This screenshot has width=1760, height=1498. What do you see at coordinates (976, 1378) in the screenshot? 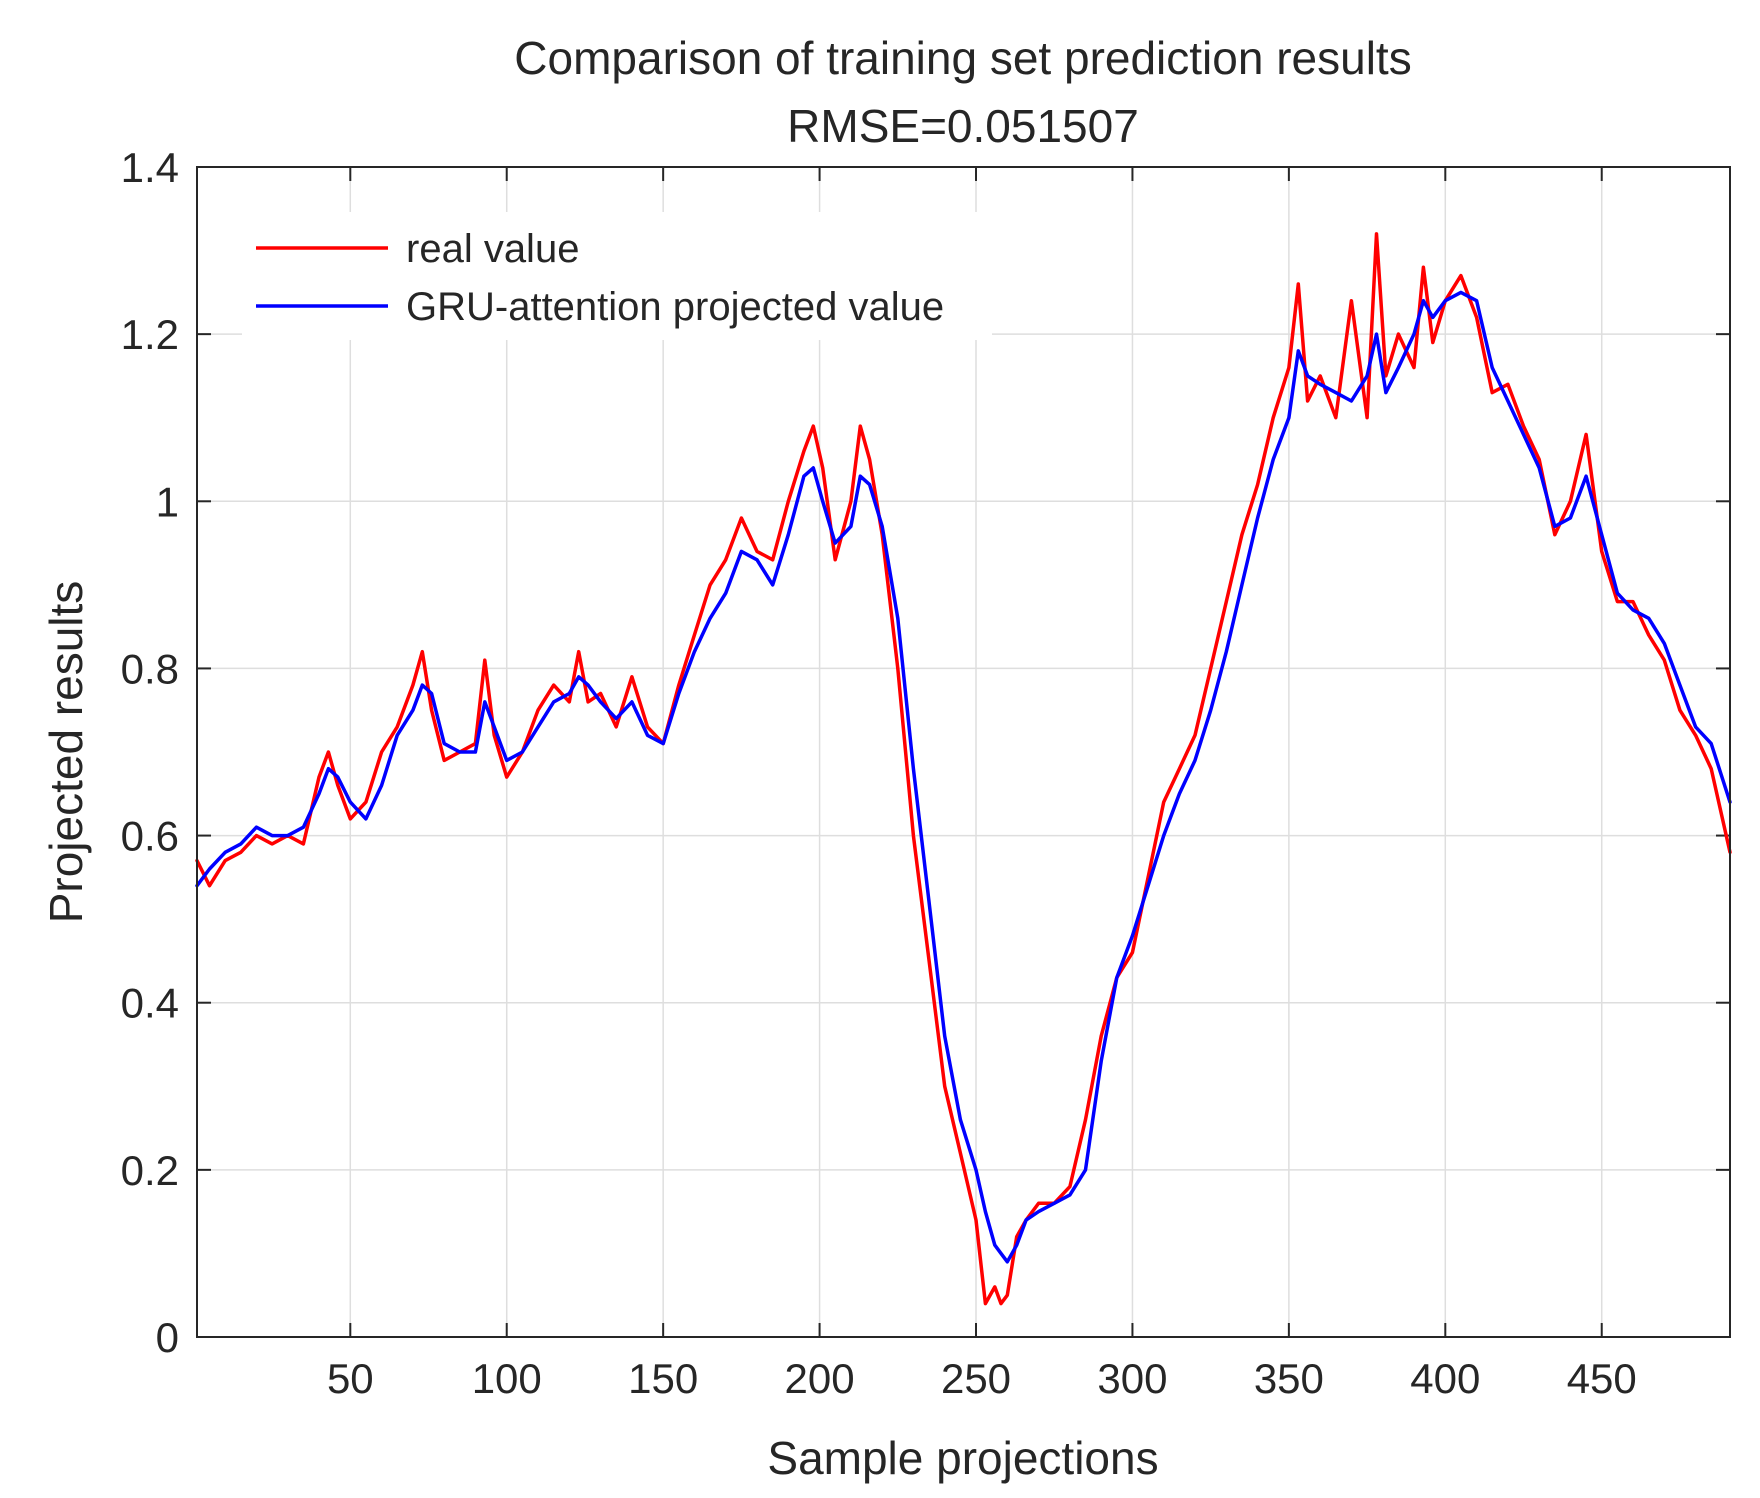
I see `x-tick-label: 250` at bounding box center [976, 1378].